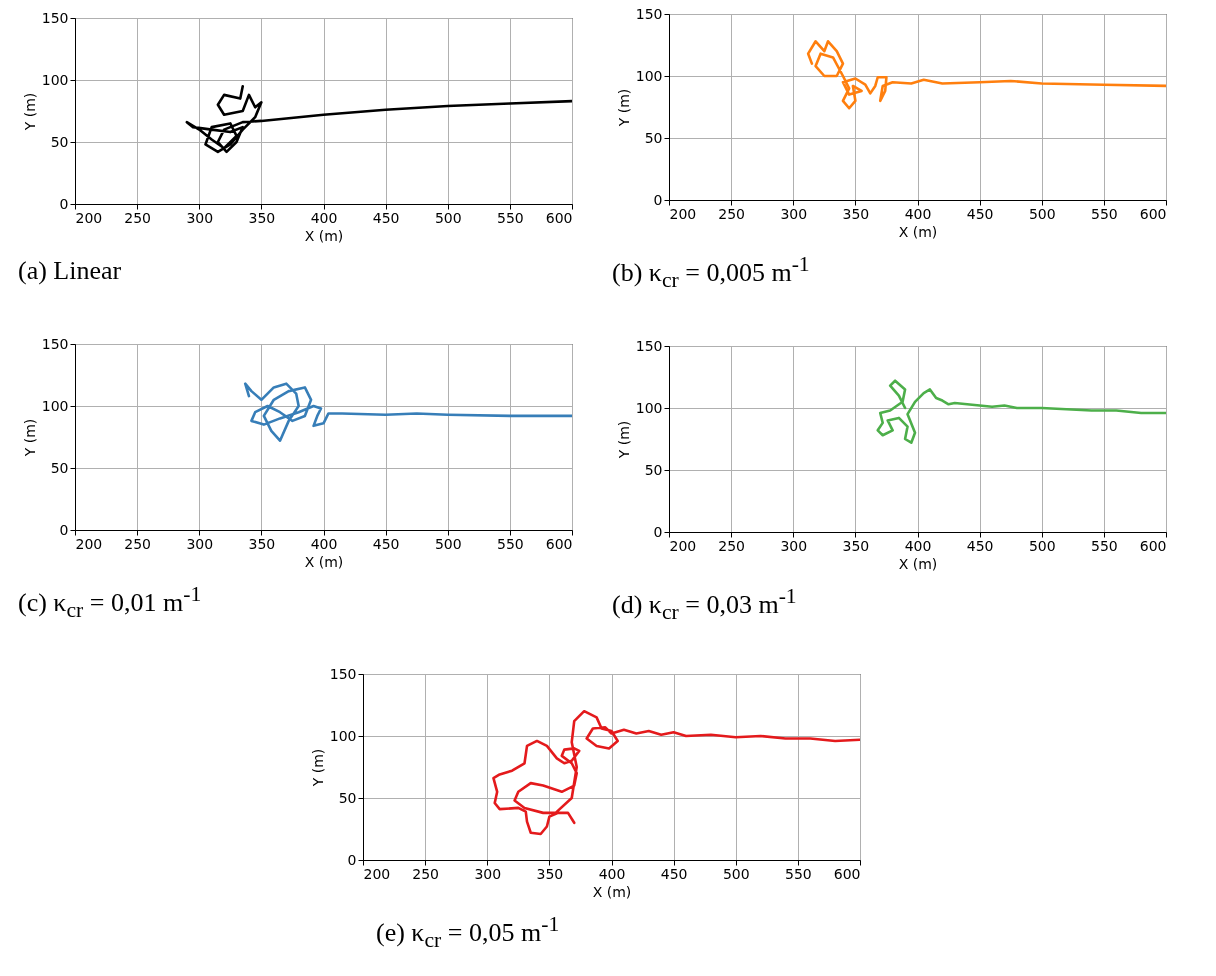 The image size is (1216, 976). What do you see at coordinates (70, 271) in the screenshot?
I see `text: (a) Linear` at bounding box center [70, 271].